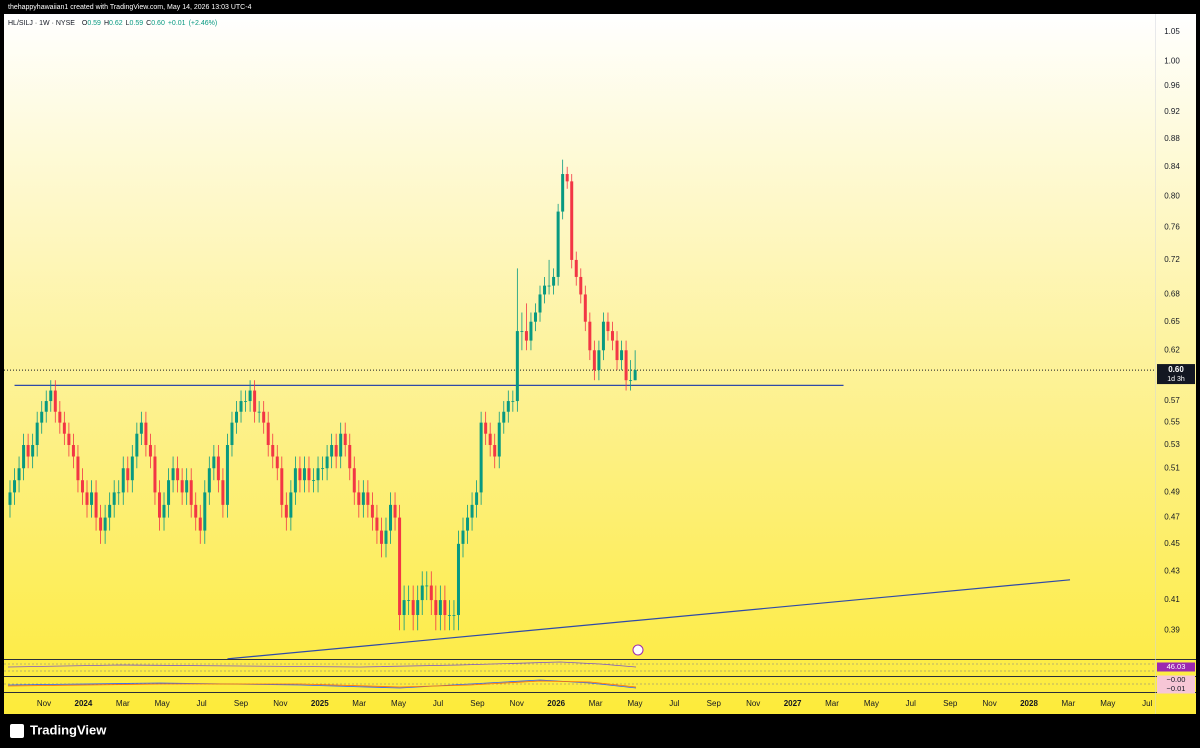 Image resolution: width=1200 pixels, height=748 pixels. I want to click on x-tick-label: 2028, so click(1029, 703).